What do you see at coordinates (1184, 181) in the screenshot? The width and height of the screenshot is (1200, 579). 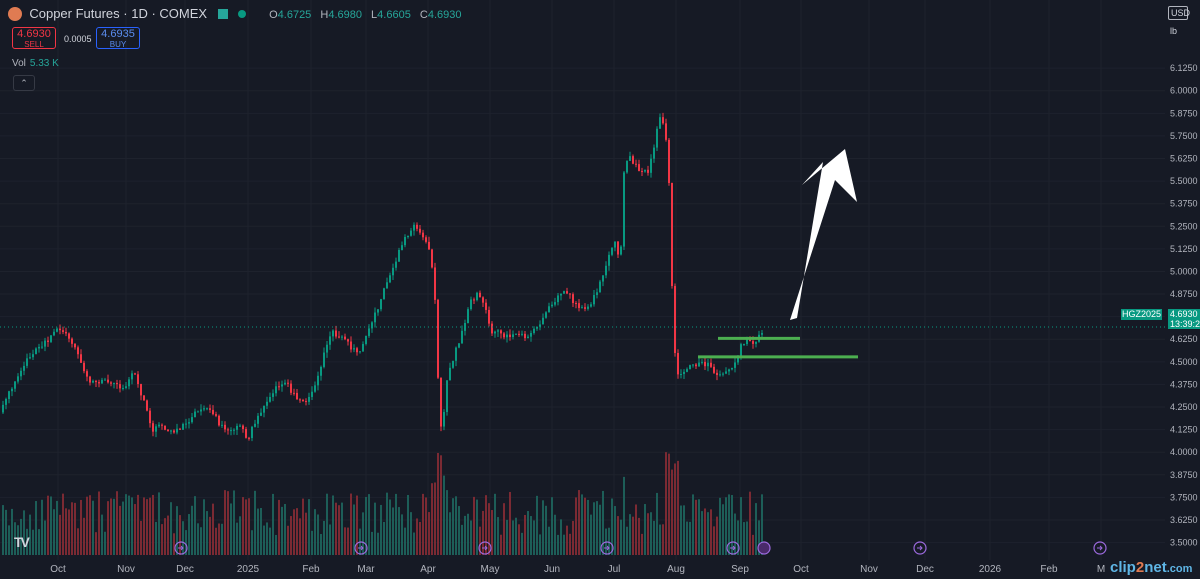 I see `y-tick-label: 5.5000` at bounding box center [1184, 181].